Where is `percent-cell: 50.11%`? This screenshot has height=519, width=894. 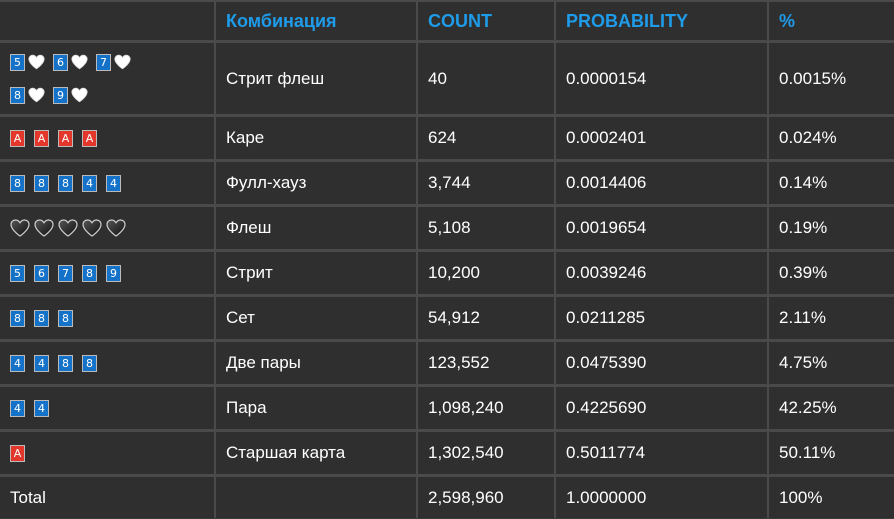 percent-cell: 50.11% is located at coordinates (830, 454).